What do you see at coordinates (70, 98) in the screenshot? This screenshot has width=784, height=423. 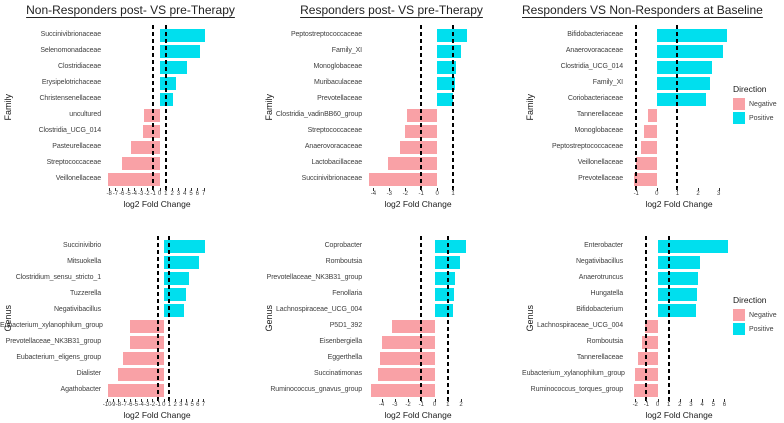 I see `category-label: Christensenellaceae` at bounding box center [70, 98].